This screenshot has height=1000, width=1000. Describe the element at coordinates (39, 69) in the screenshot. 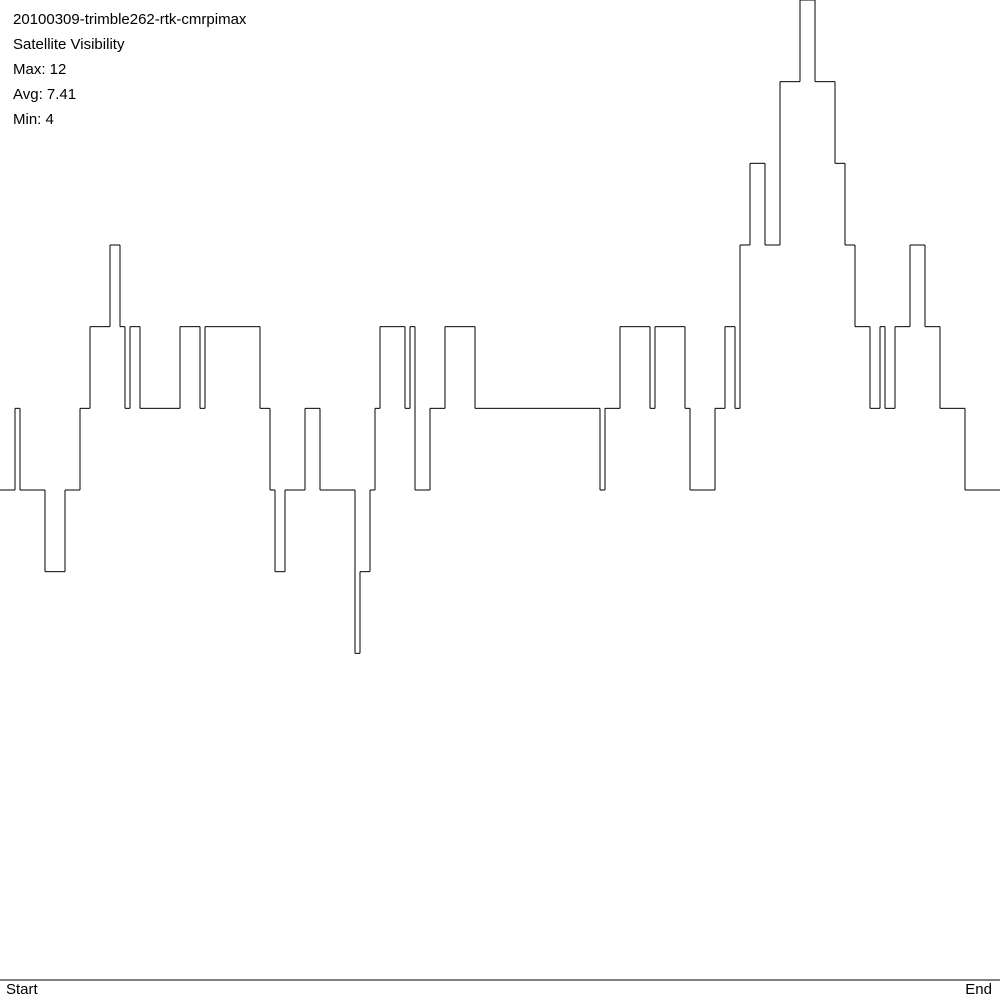

I see `stat-max: Max: 12` at that location.